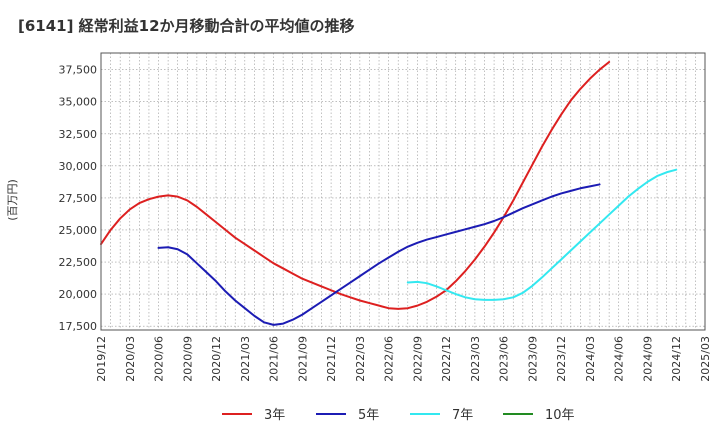 Image resolution: width=720 pixels, height=440 pixels. Describe the element at coordinates (78, 262) in the screenshot. I see `y-tick-label: 22,500` at that location.